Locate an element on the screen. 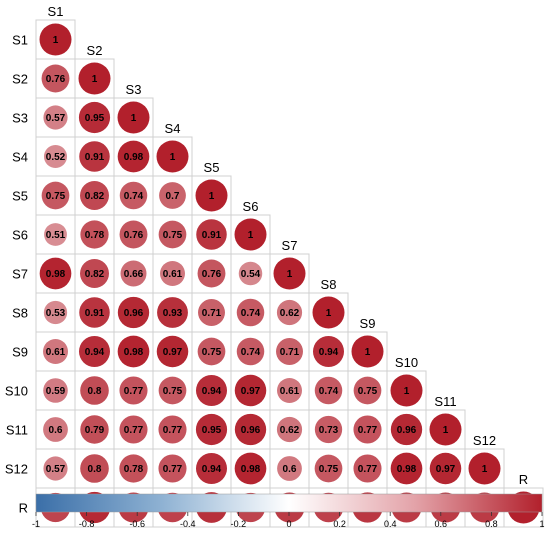 The width and height of the screenshot is (550, 536). value-label-s4-s1: 0.52 is located at coordinates (56, 157).